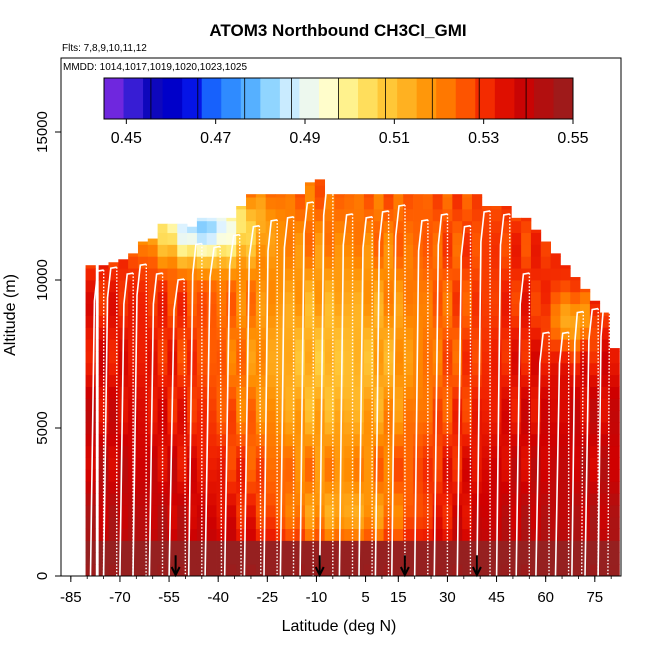  What do you see at coordinates (337, 30) in the screenshot?
I see `chart-title: ATOM3 Northbound CH3Cl_GMI` at bounding box center [337, 30].